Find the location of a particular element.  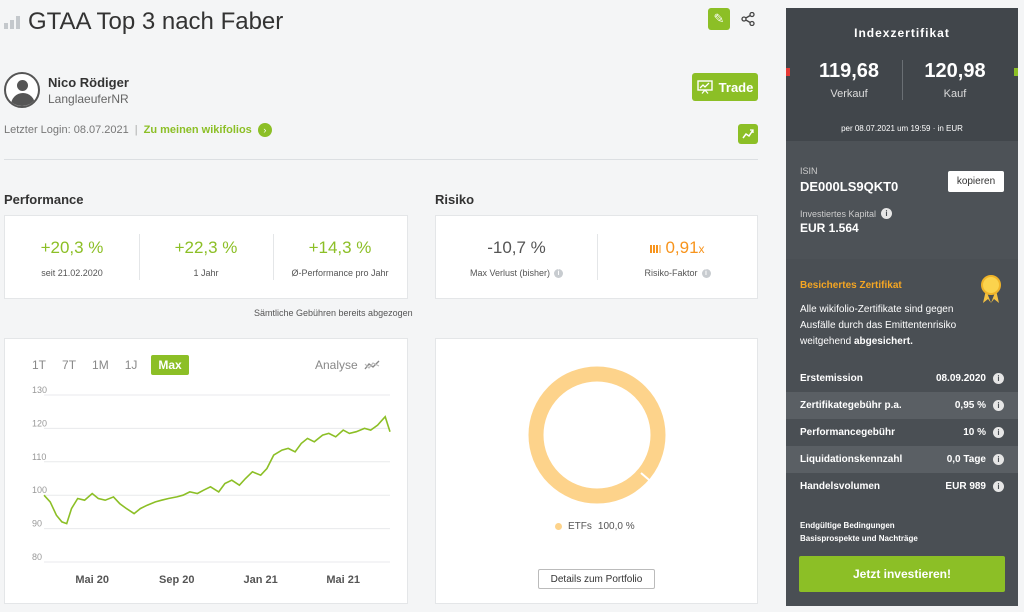

donut-gap is located at coordinates (648, 479).